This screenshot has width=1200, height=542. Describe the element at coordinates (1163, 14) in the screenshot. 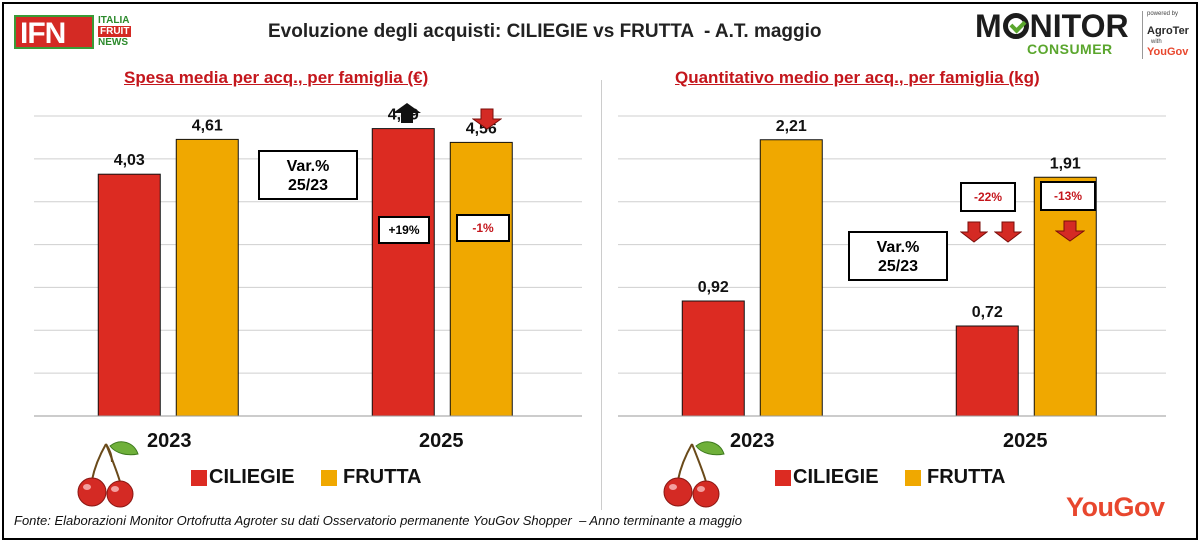

I see `mc-powered: powered by` at that location.